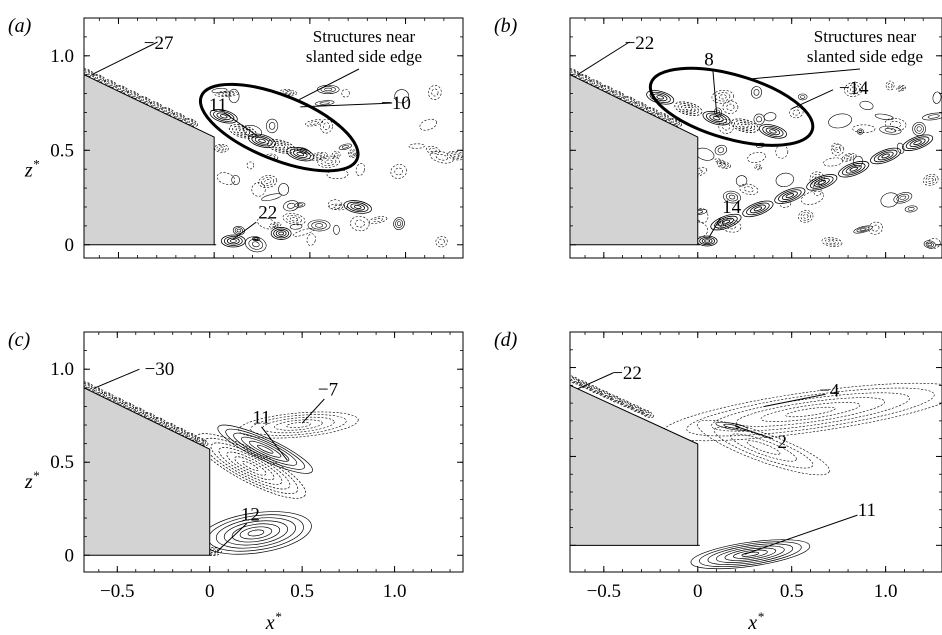 The image size is (942, 635). I want to click on callout-text: slanted side edge, so click(364, 56).